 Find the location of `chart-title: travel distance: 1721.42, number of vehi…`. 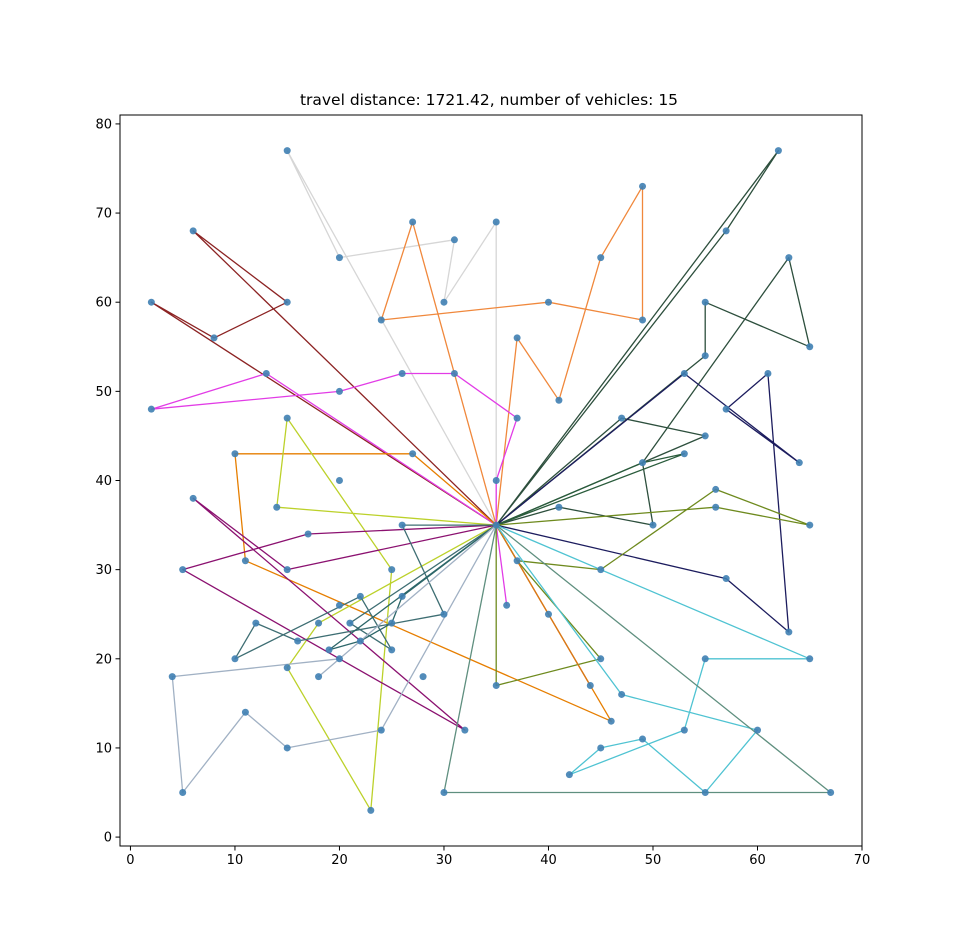

chart-title: travel distance: 1721.42, number of vehi… is located at coordinates (489, 100).